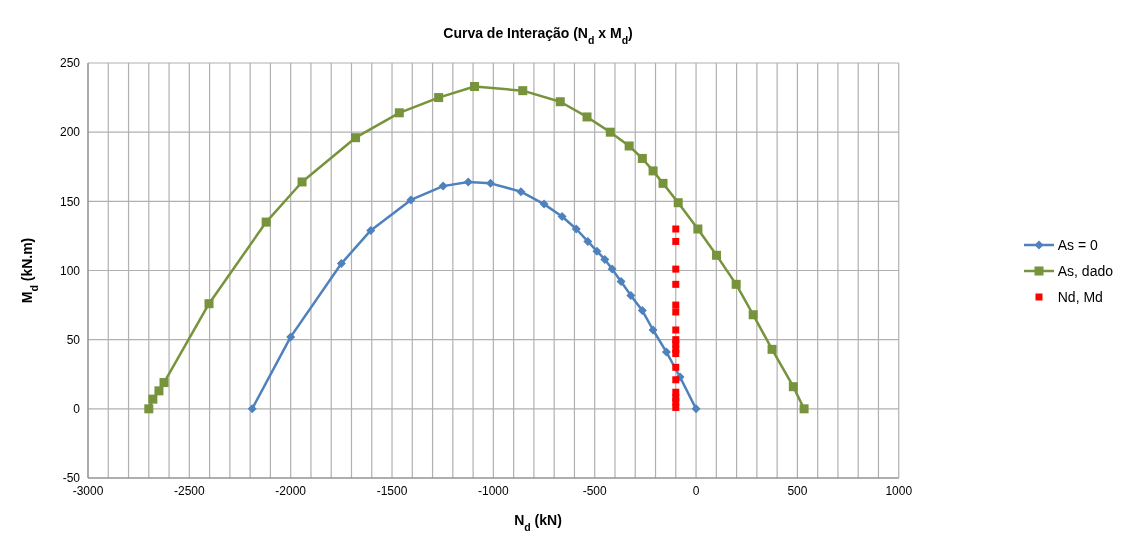 The width and height of the screenshot is (1131, 541). I want to click on x-tick-label: 0, so click(696, 490).